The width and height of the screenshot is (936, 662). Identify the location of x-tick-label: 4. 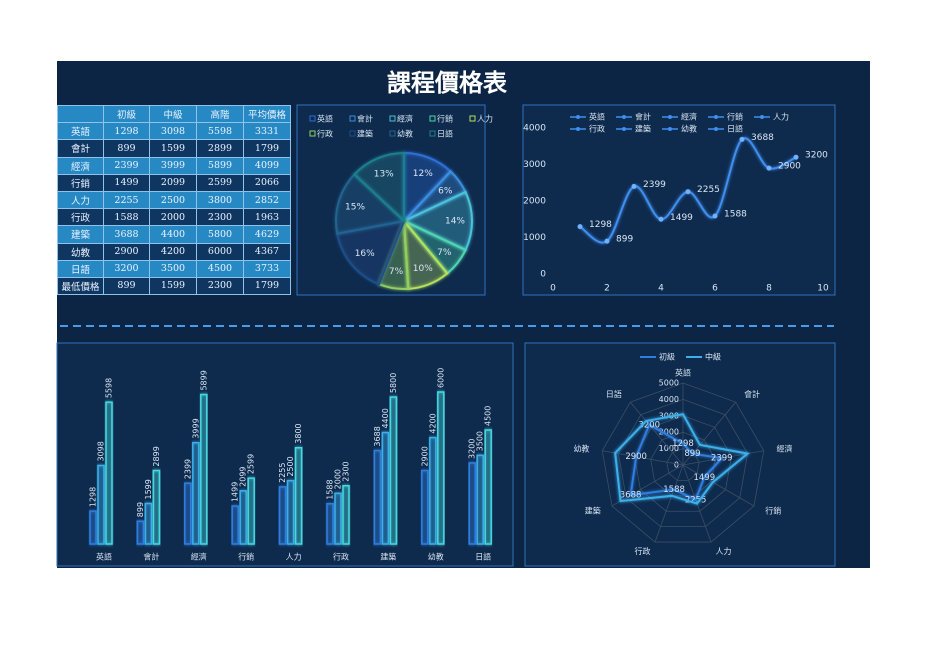
(661, 289).